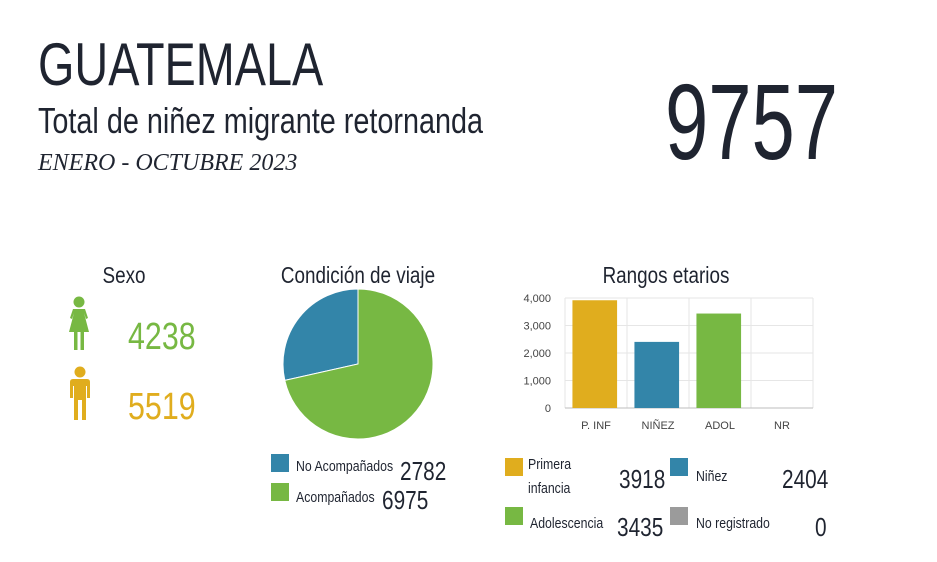  What do you see at coordinates (567, 523) in the screenshot?
I see `legend-label-adolescencia: Adolescencia` at bounding box center [567, 523].